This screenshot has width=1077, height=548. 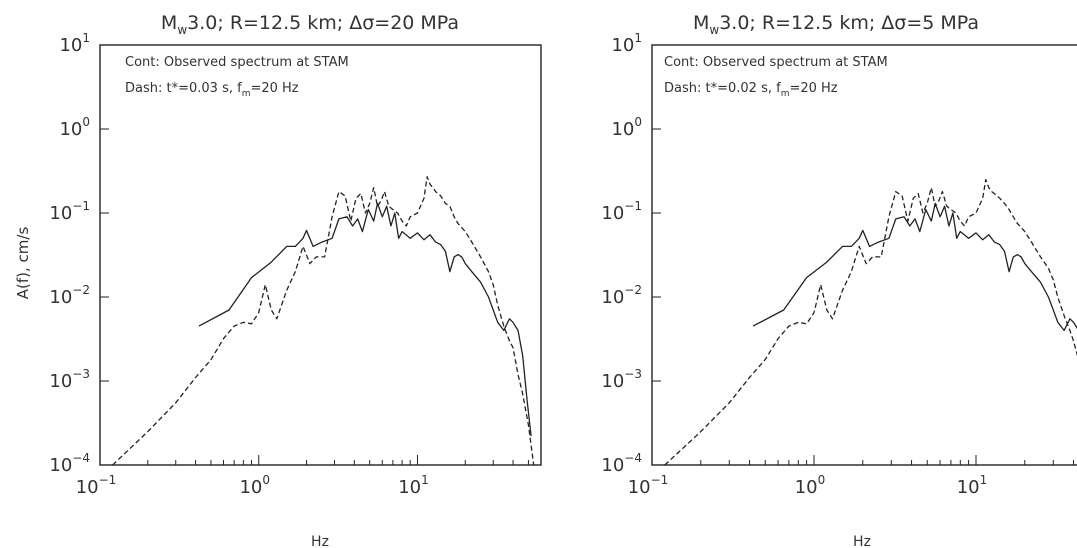 What do you see at coordinates (751, 90) in the screenshot?
I see `annotation-dash: Dash: t*=0.02 s, fm=20 Hz` at bounding box center [751, 90].